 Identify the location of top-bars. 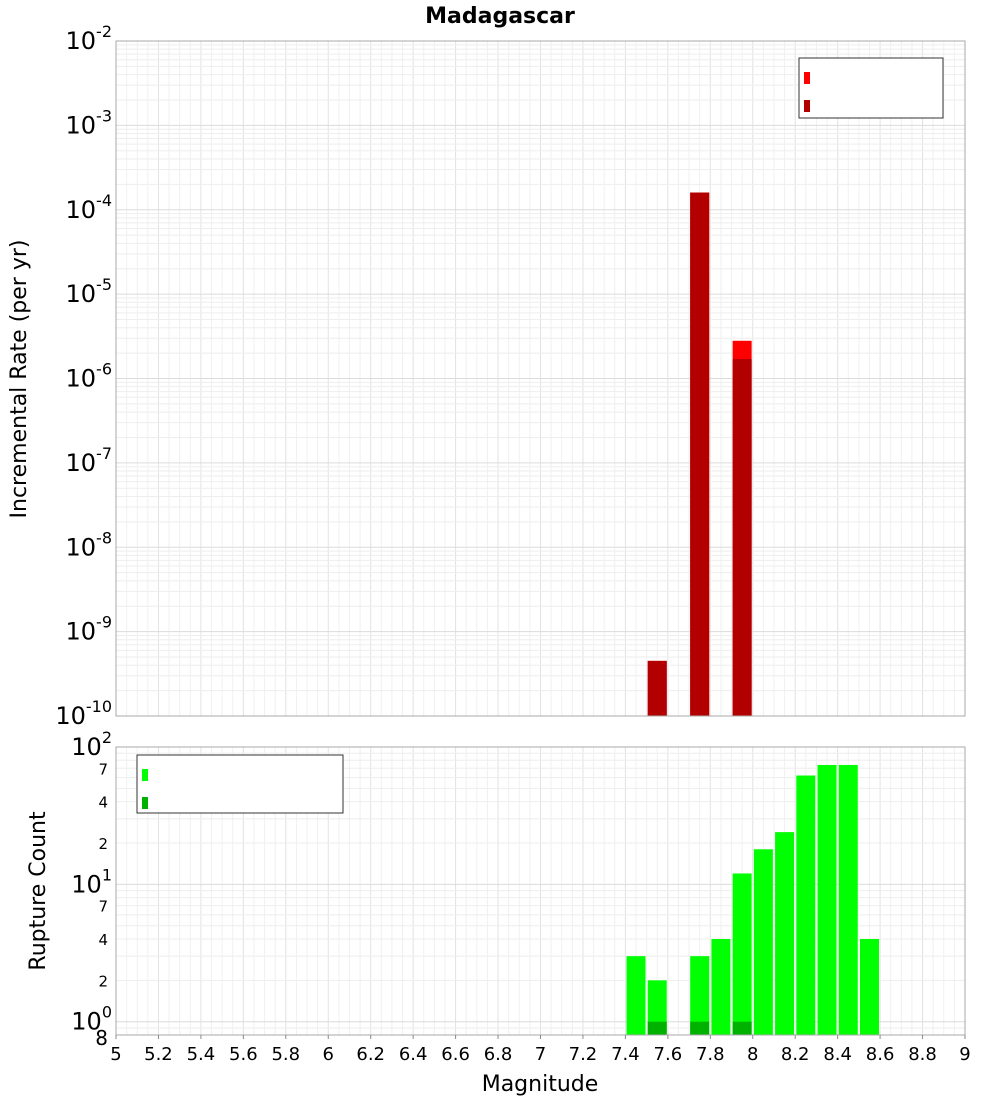
(699, 454).